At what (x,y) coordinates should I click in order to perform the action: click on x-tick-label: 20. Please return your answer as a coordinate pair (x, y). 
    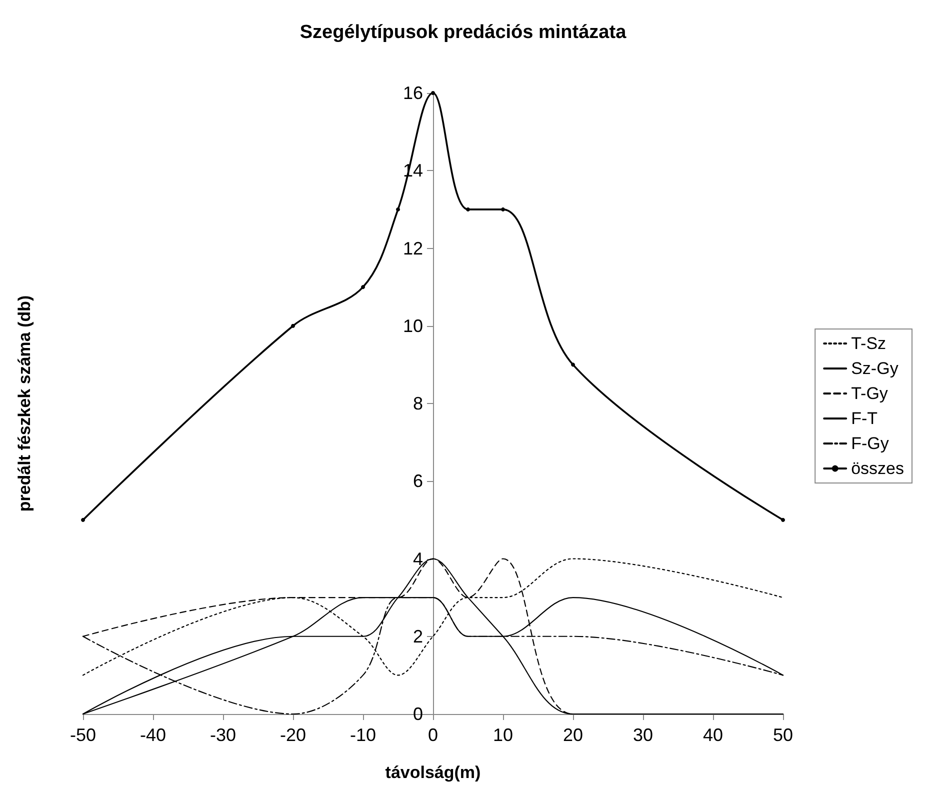
    Looking at the image, I should click on (573, 735).